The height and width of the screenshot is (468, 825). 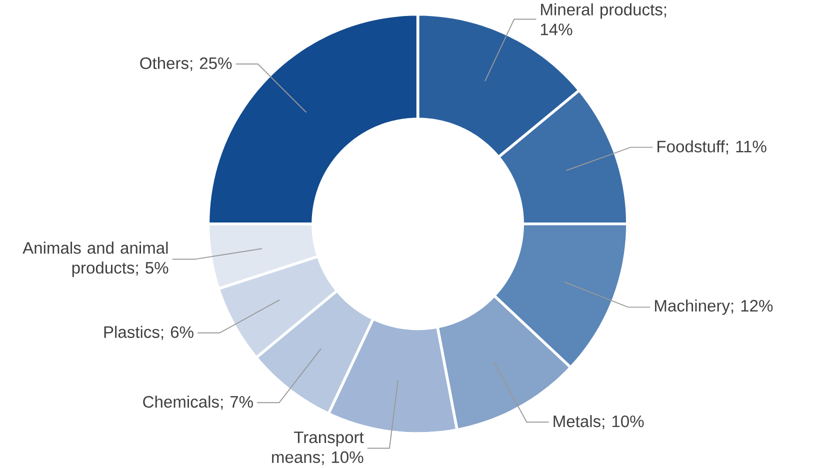 What do you see at coordinates (186, 63) in the screenshot?
I see `slice-label: Others; 25%` at bounding box center [186, 63].